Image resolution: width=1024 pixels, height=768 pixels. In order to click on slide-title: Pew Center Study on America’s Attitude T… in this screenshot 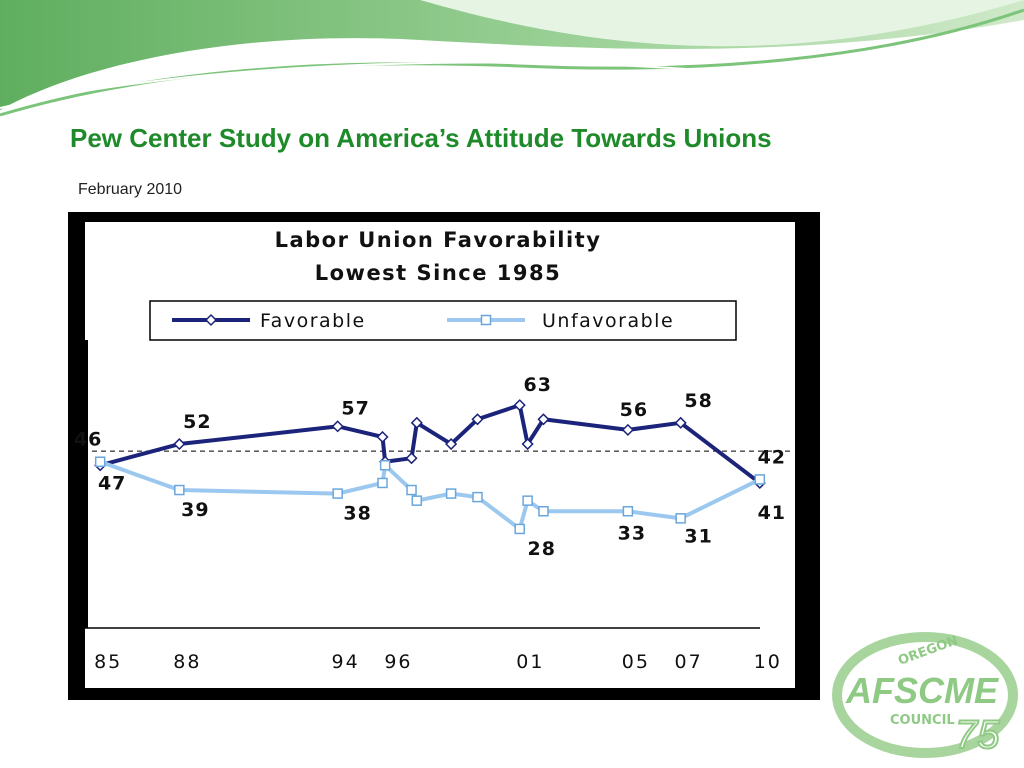, I will do `click(421, 138)`.